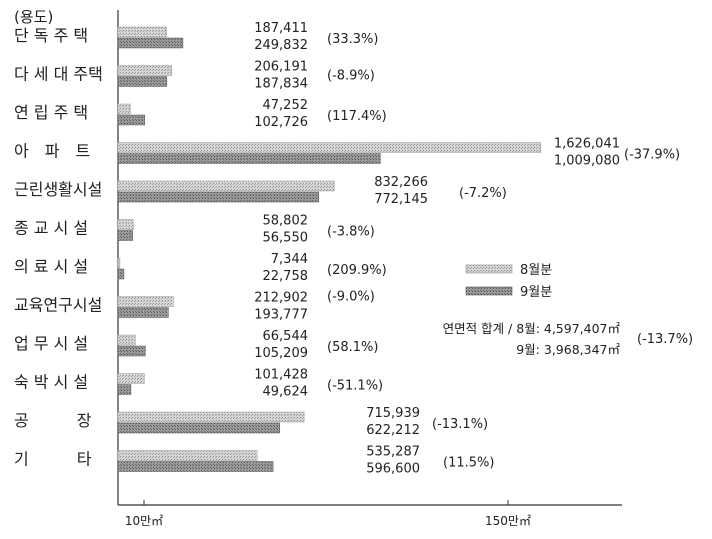  Describe the element at coordinates (286, 238) in the screenshot. I see `data-label-sep: 56,550` at that location.